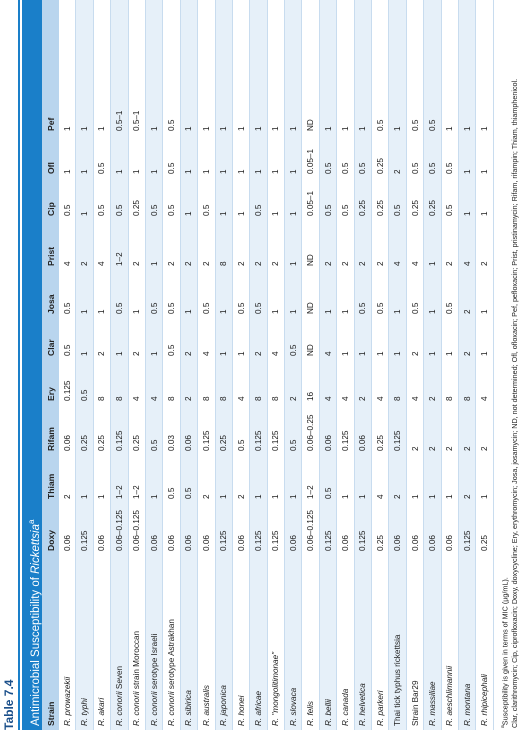 The width and height of the screenshot is (524, 730). I want to click on strain-cell: R. montana, so click(467, 642).